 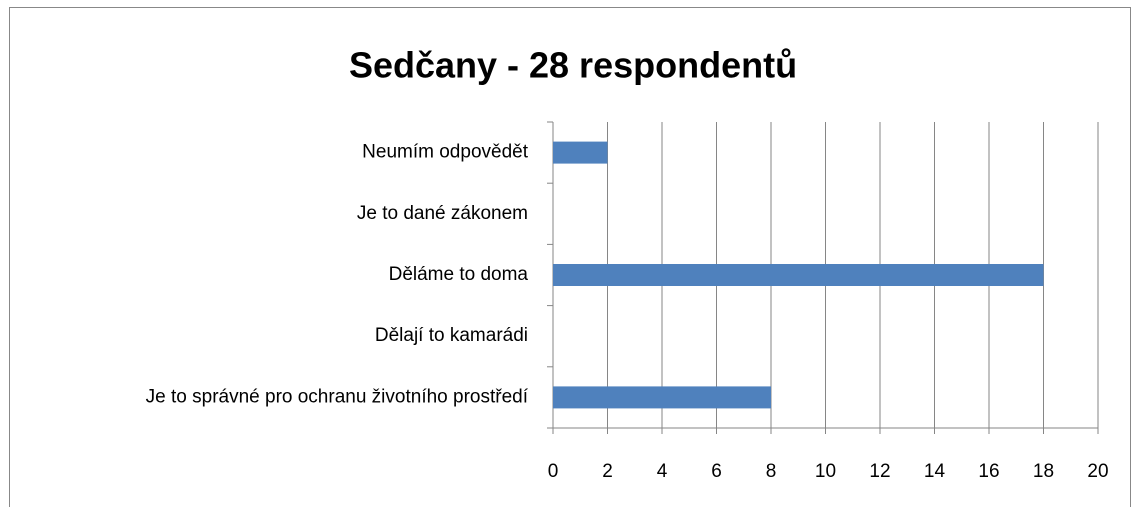 What do you see at coordinates (771, 471) in the screenshot?
I see `x-tick-label: 8` at bounding box center [771, 471].